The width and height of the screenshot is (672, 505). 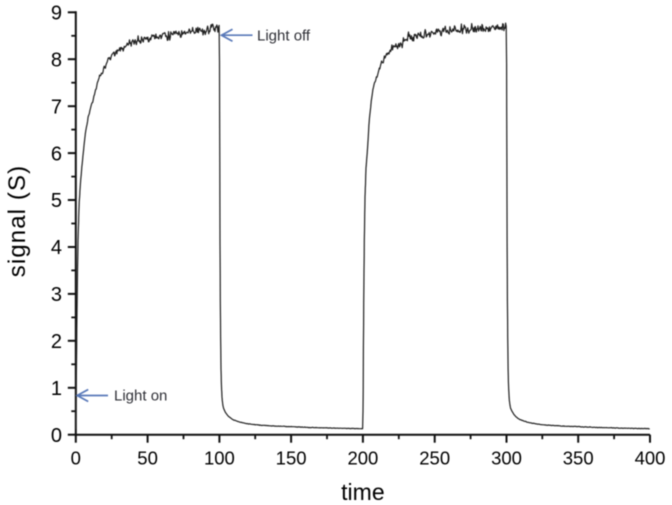 What do you see at coordinates (56, 248) in the screenshot?
I see `svg-text: 4` at bounding box center [56, 248].